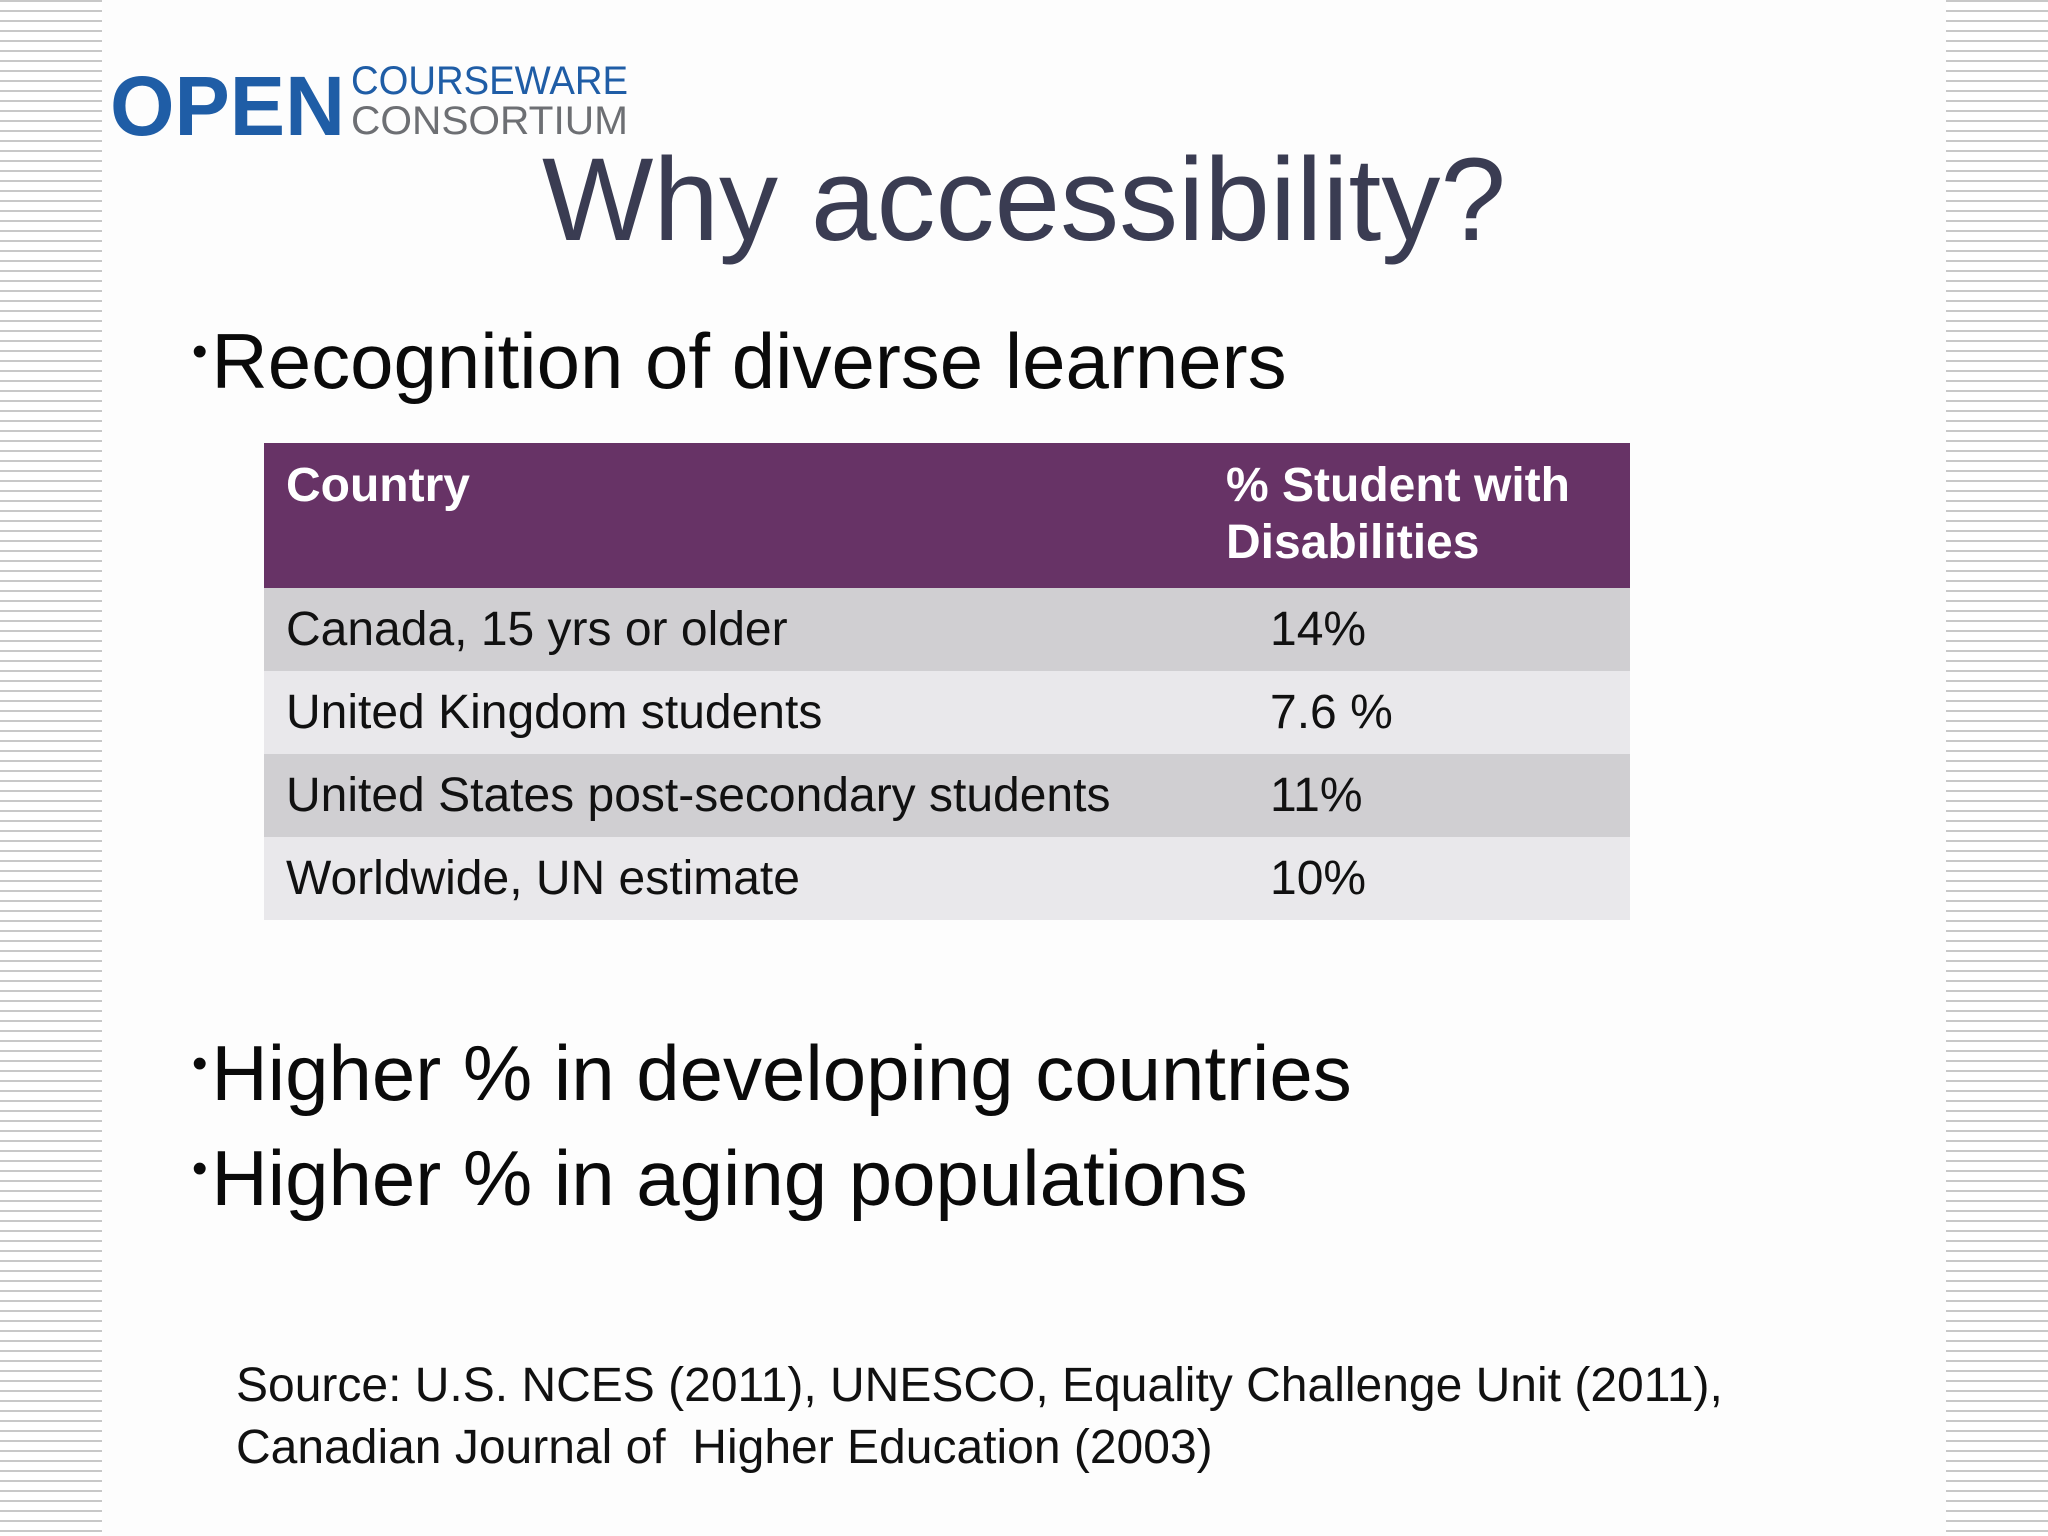  Describe the element at coordinates (51, 768) in the screenshot. I see `left-stripe-border` at that location.